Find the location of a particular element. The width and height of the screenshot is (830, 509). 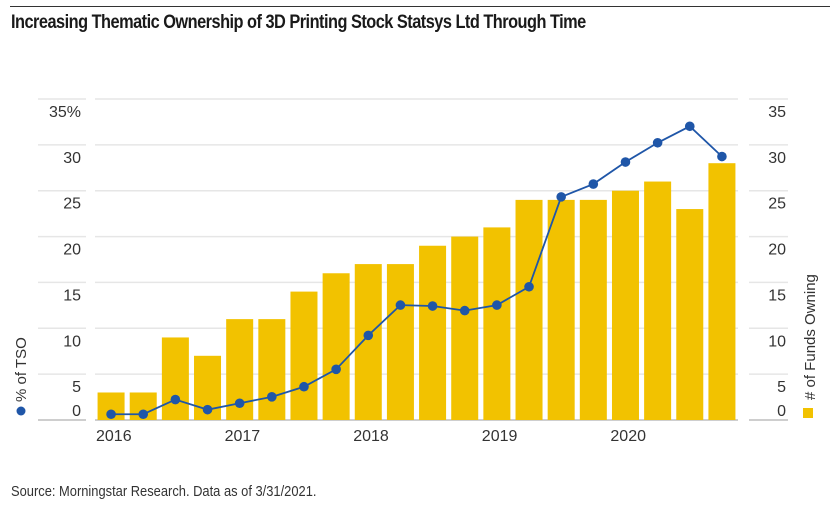

left-tick-label: 10 is located at coordinates (72, 341).